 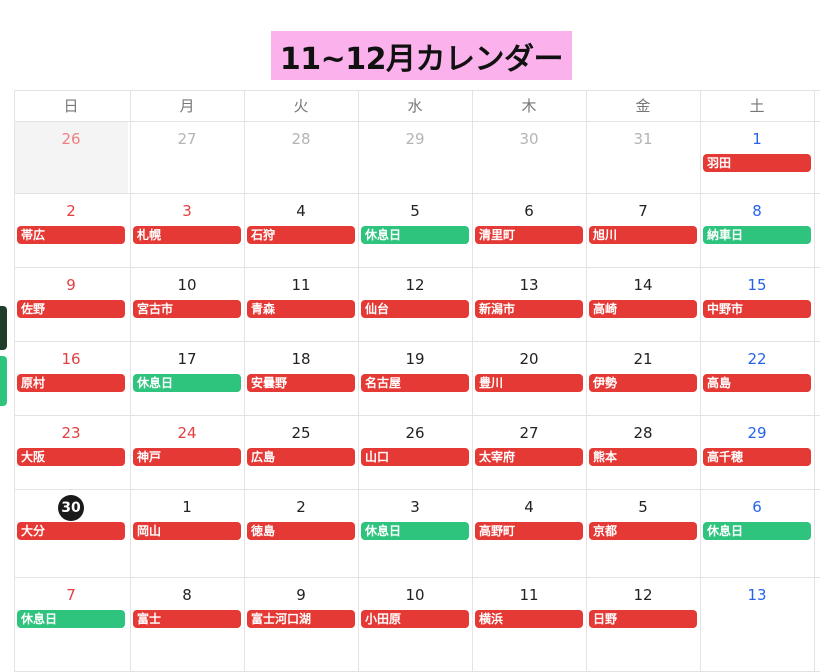 What do you see at coordinates (643, 309) in the screenshot?
I see `event-chip: 高崎` at bounding box center [643, 309].